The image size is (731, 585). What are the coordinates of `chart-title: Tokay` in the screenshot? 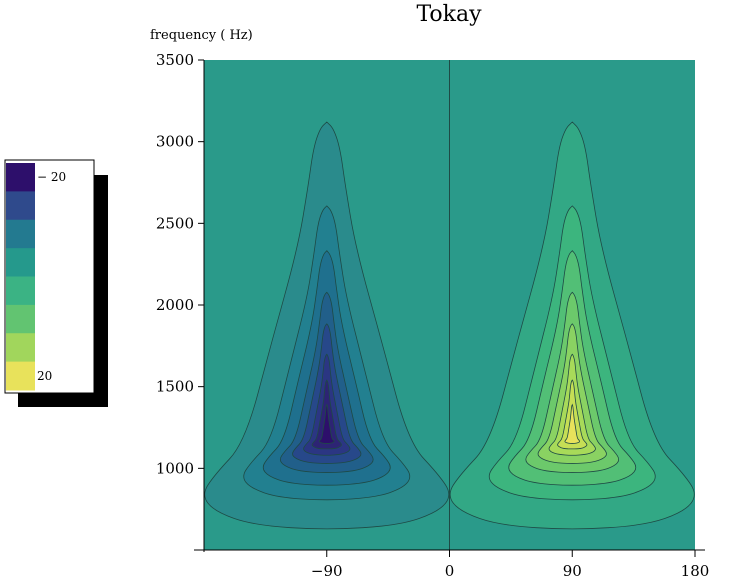 It's located at (449, 14).